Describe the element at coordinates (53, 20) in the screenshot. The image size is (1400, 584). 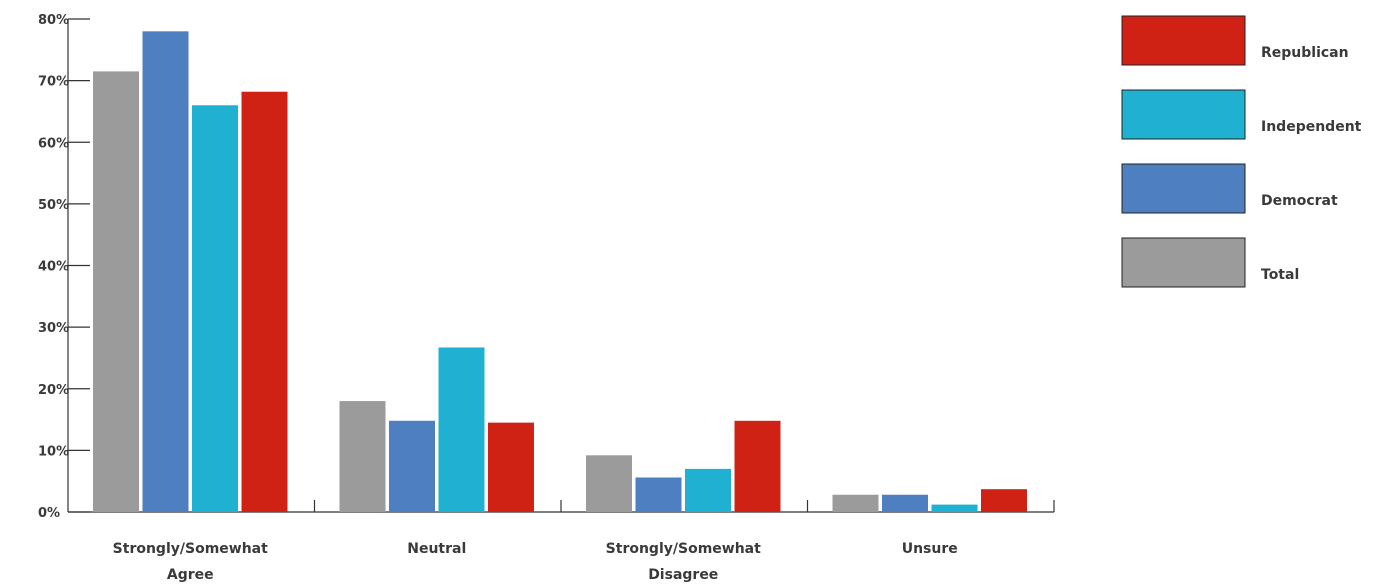
I see `y-tick-label: 80%` at that location.